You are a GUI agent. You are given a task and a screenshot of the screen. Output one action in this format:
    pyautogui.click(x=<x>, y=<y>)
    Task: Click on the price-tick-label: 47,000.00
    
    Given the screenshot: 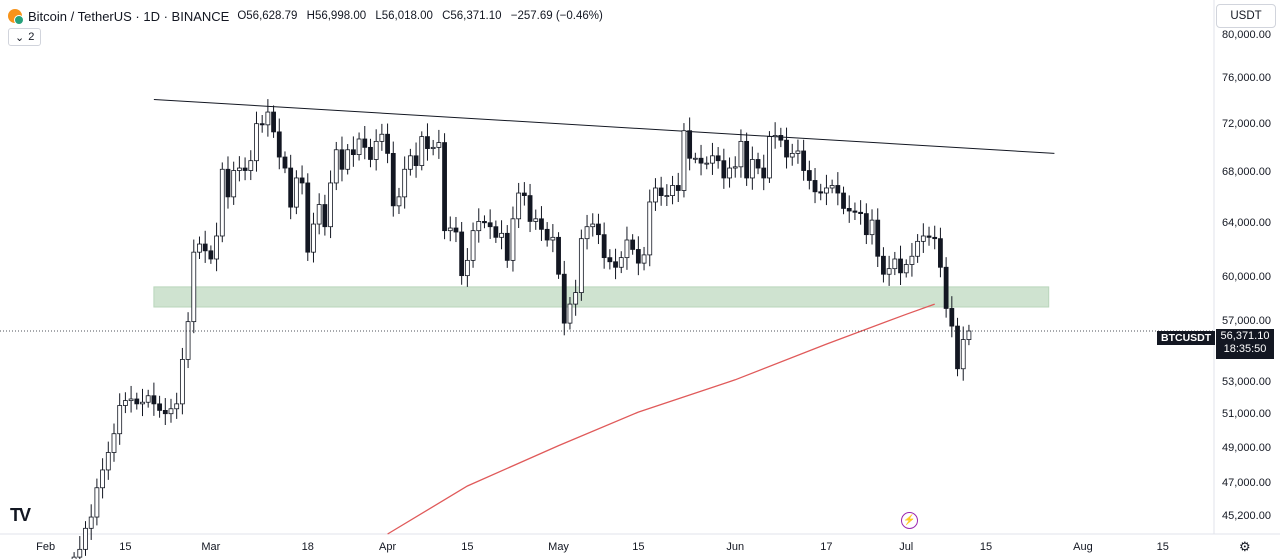 What is the action you would take?
    pyautogui.click(x=1246, y=483)
    